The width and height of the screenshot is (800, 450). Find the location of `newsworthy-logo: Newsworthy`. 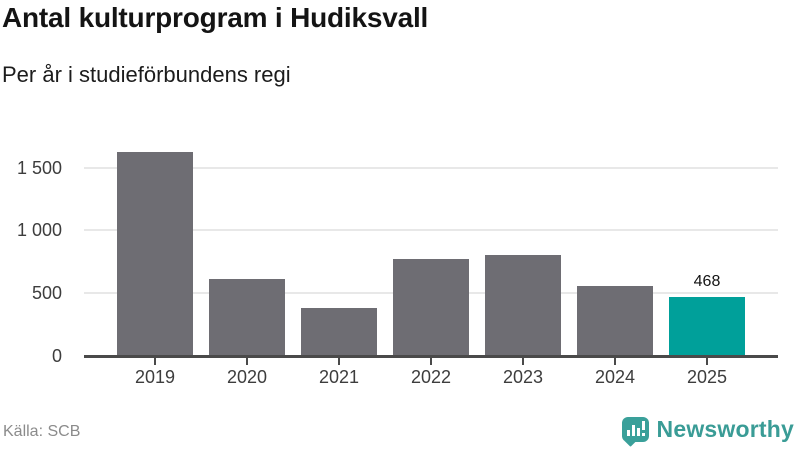

newsworthy-logo: Newsworthy is located at coordinates (707, 431).